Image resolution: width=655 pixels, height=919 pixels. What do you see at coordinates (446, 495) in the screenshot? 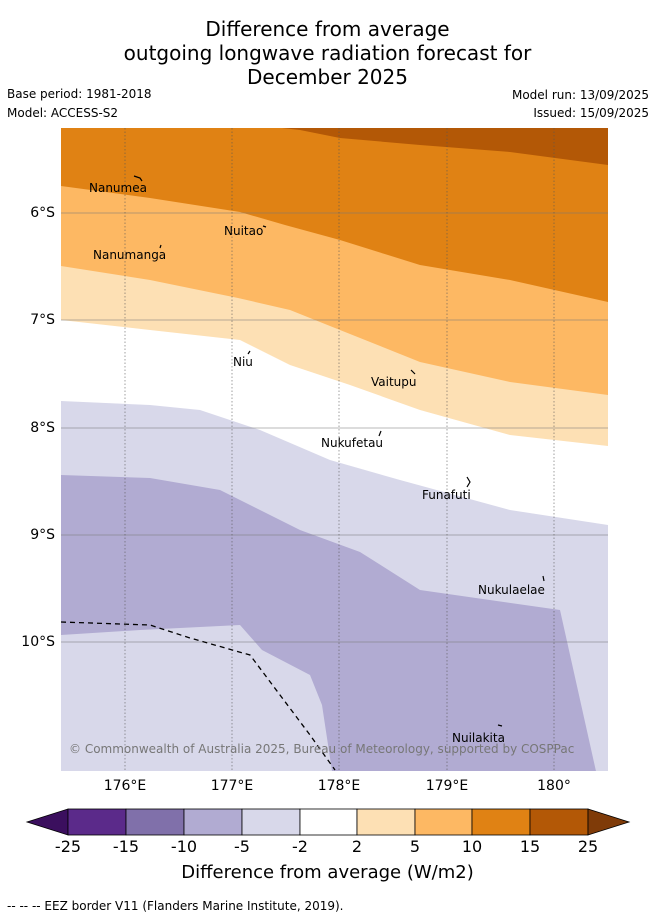
I see `place-funafuti: Funafuti` at bounding box center [446, 495].